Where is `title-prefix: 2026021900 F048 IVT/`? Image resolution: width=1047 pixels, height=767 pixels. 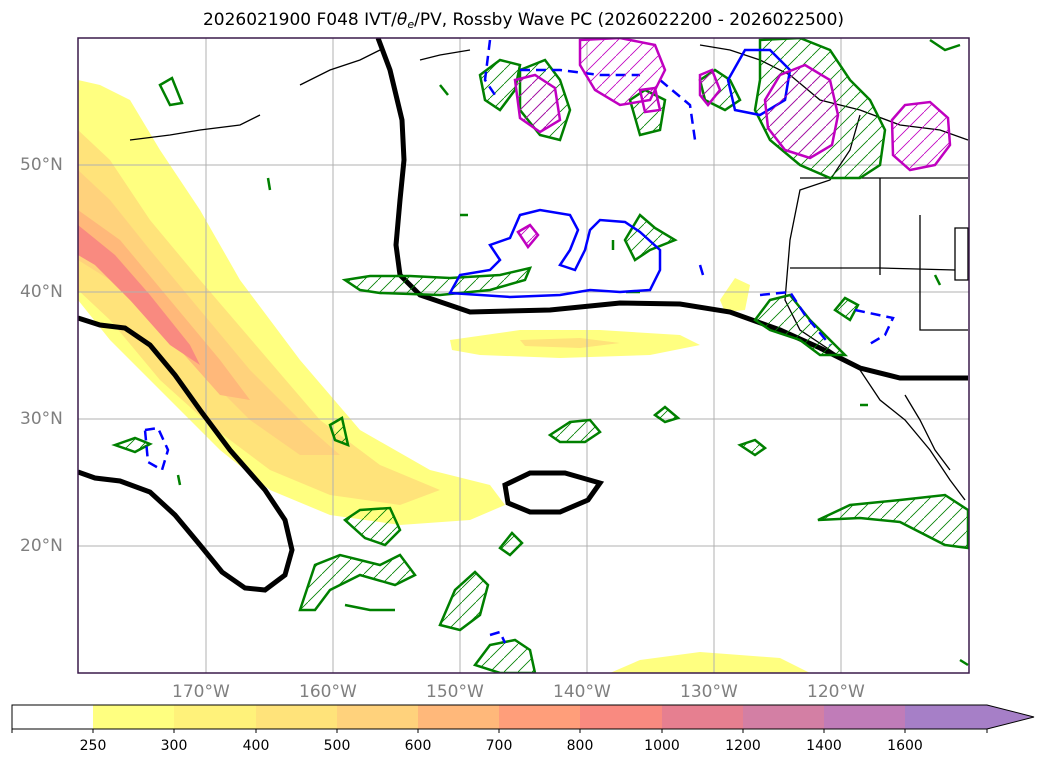
title-prefix: 2026021900 F048 IVT/ is located at coordinates (299, 20).